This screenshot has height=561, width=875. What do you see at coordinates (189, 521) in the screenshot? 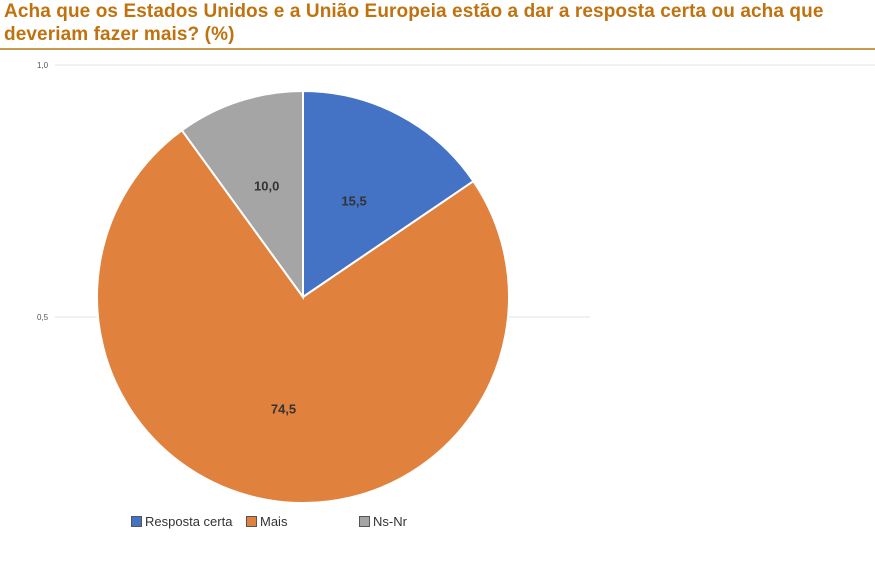
I see `legend-label: Resposta certa` at bounding box center [189, 521].